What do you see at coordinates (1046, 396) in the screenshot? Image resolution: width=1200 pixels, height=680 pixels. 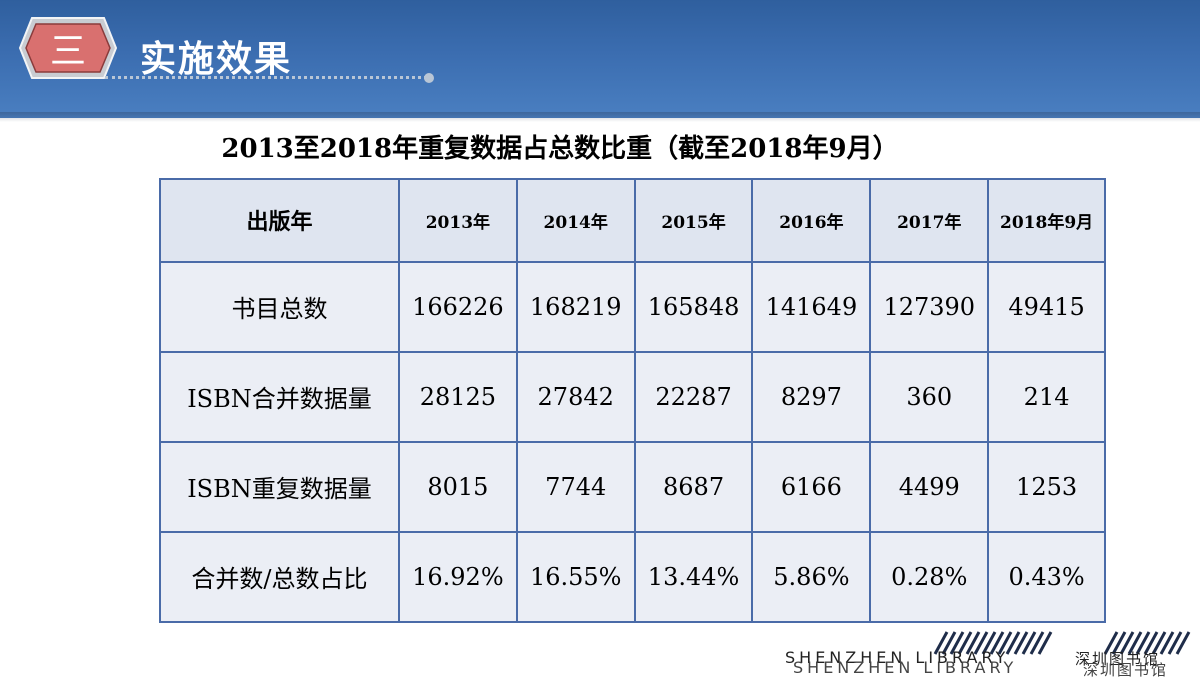 I see `table-cell: 214` at bounding box center [1046, 396].